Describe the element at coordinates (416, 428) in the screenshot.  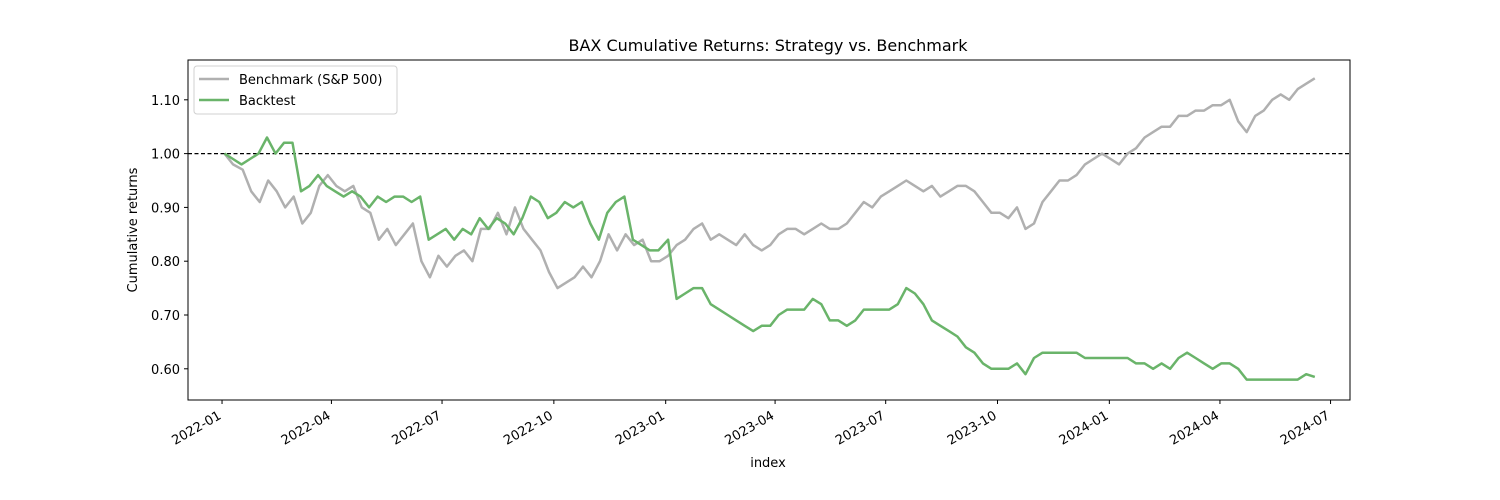
I see `x-tick-label: 2022-07` at that location.